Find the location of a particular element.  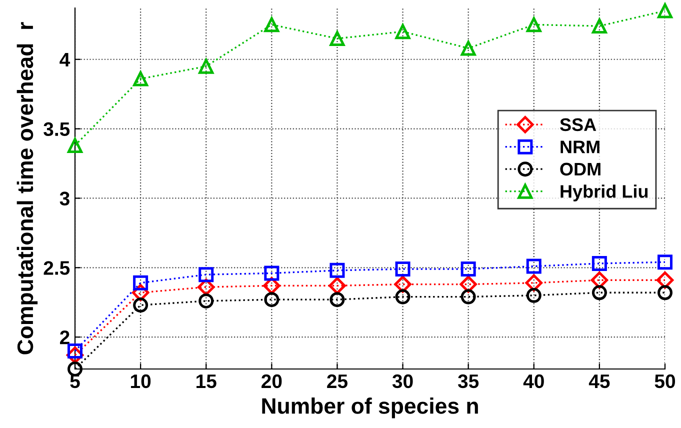

x-tick-label: 20 is located at coordinates (272, 381).